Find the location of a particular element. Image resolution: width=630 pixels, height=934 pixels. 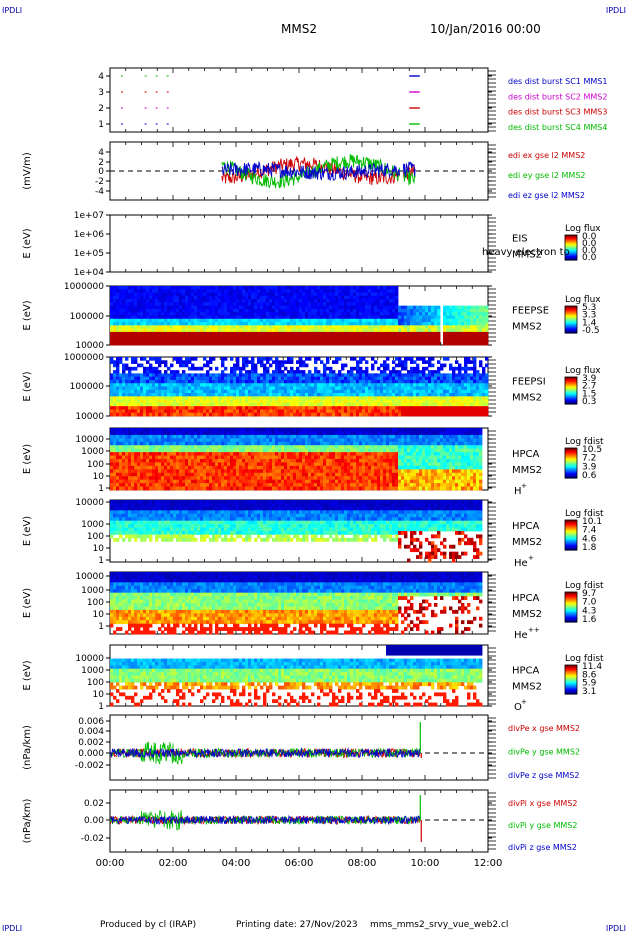

y-axis-label: E (eV) is located at coordinates (27, 675).